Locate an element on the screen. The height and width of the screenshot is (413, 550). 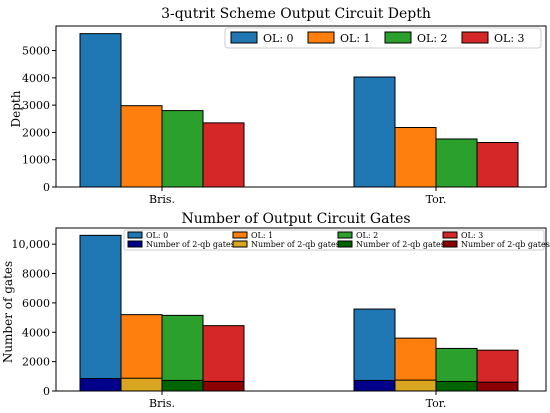
gates-chart-ylabel: Number of gates is located at coordinates (8, 312).